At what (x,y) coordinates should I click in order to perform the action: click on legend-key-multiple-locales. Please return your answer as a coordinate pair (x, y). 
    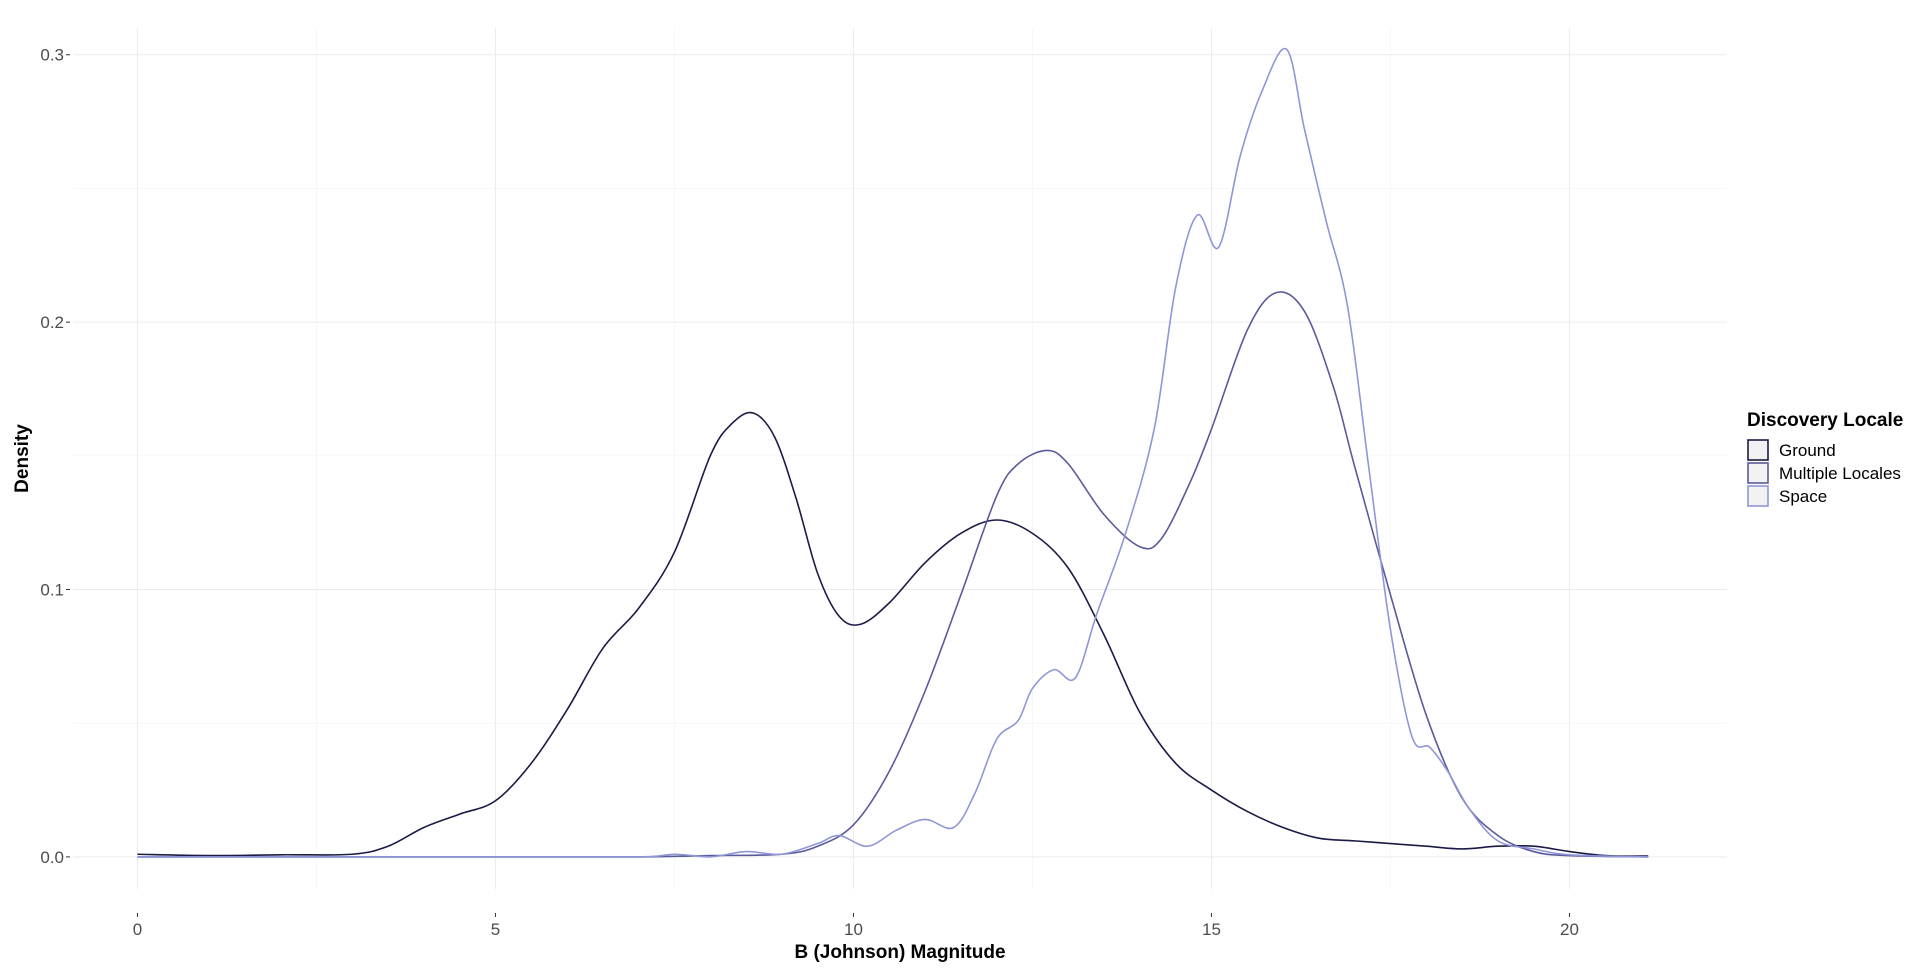
    Looking at the image, I should click on (1758, 473).